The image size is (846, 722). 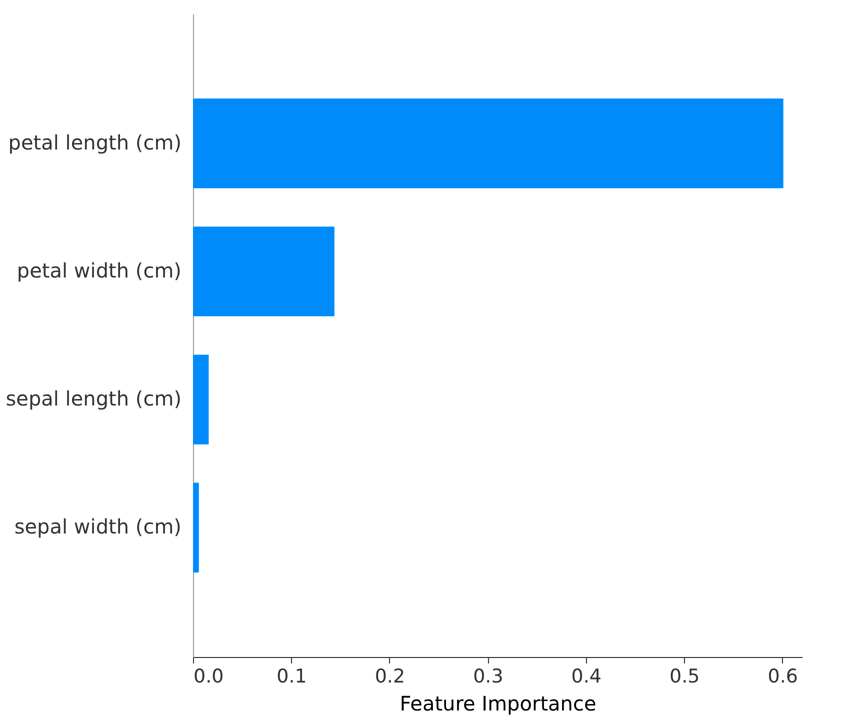 What do you see at coordinates (498, 704) in the screenshot?
I see `x-axis-title: Feature Importance` at bounding box center [498, 704].